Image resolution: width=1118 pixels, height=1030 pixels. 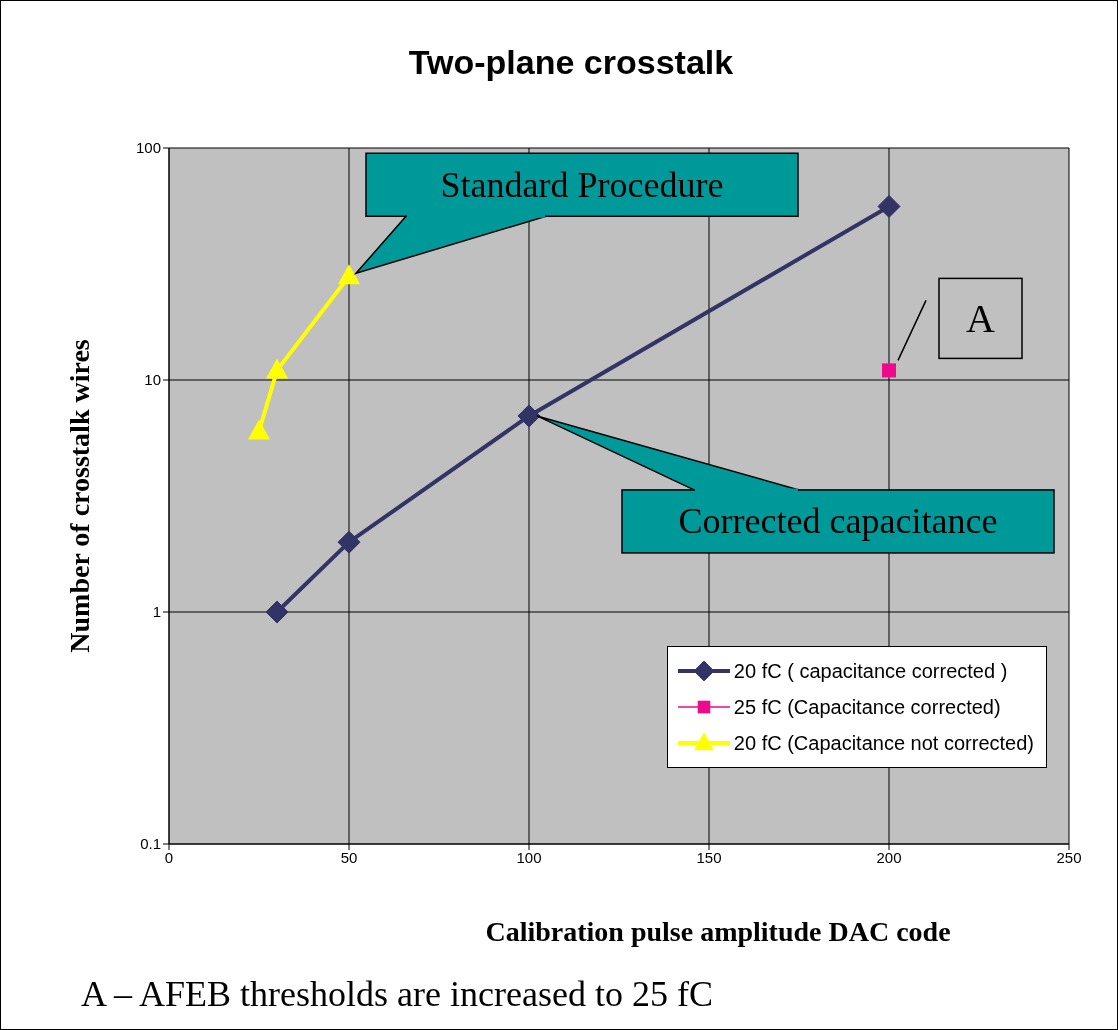 I want to click on legend-label: 20 fC (Capacitance not corrected), so click(x=883, y=743).